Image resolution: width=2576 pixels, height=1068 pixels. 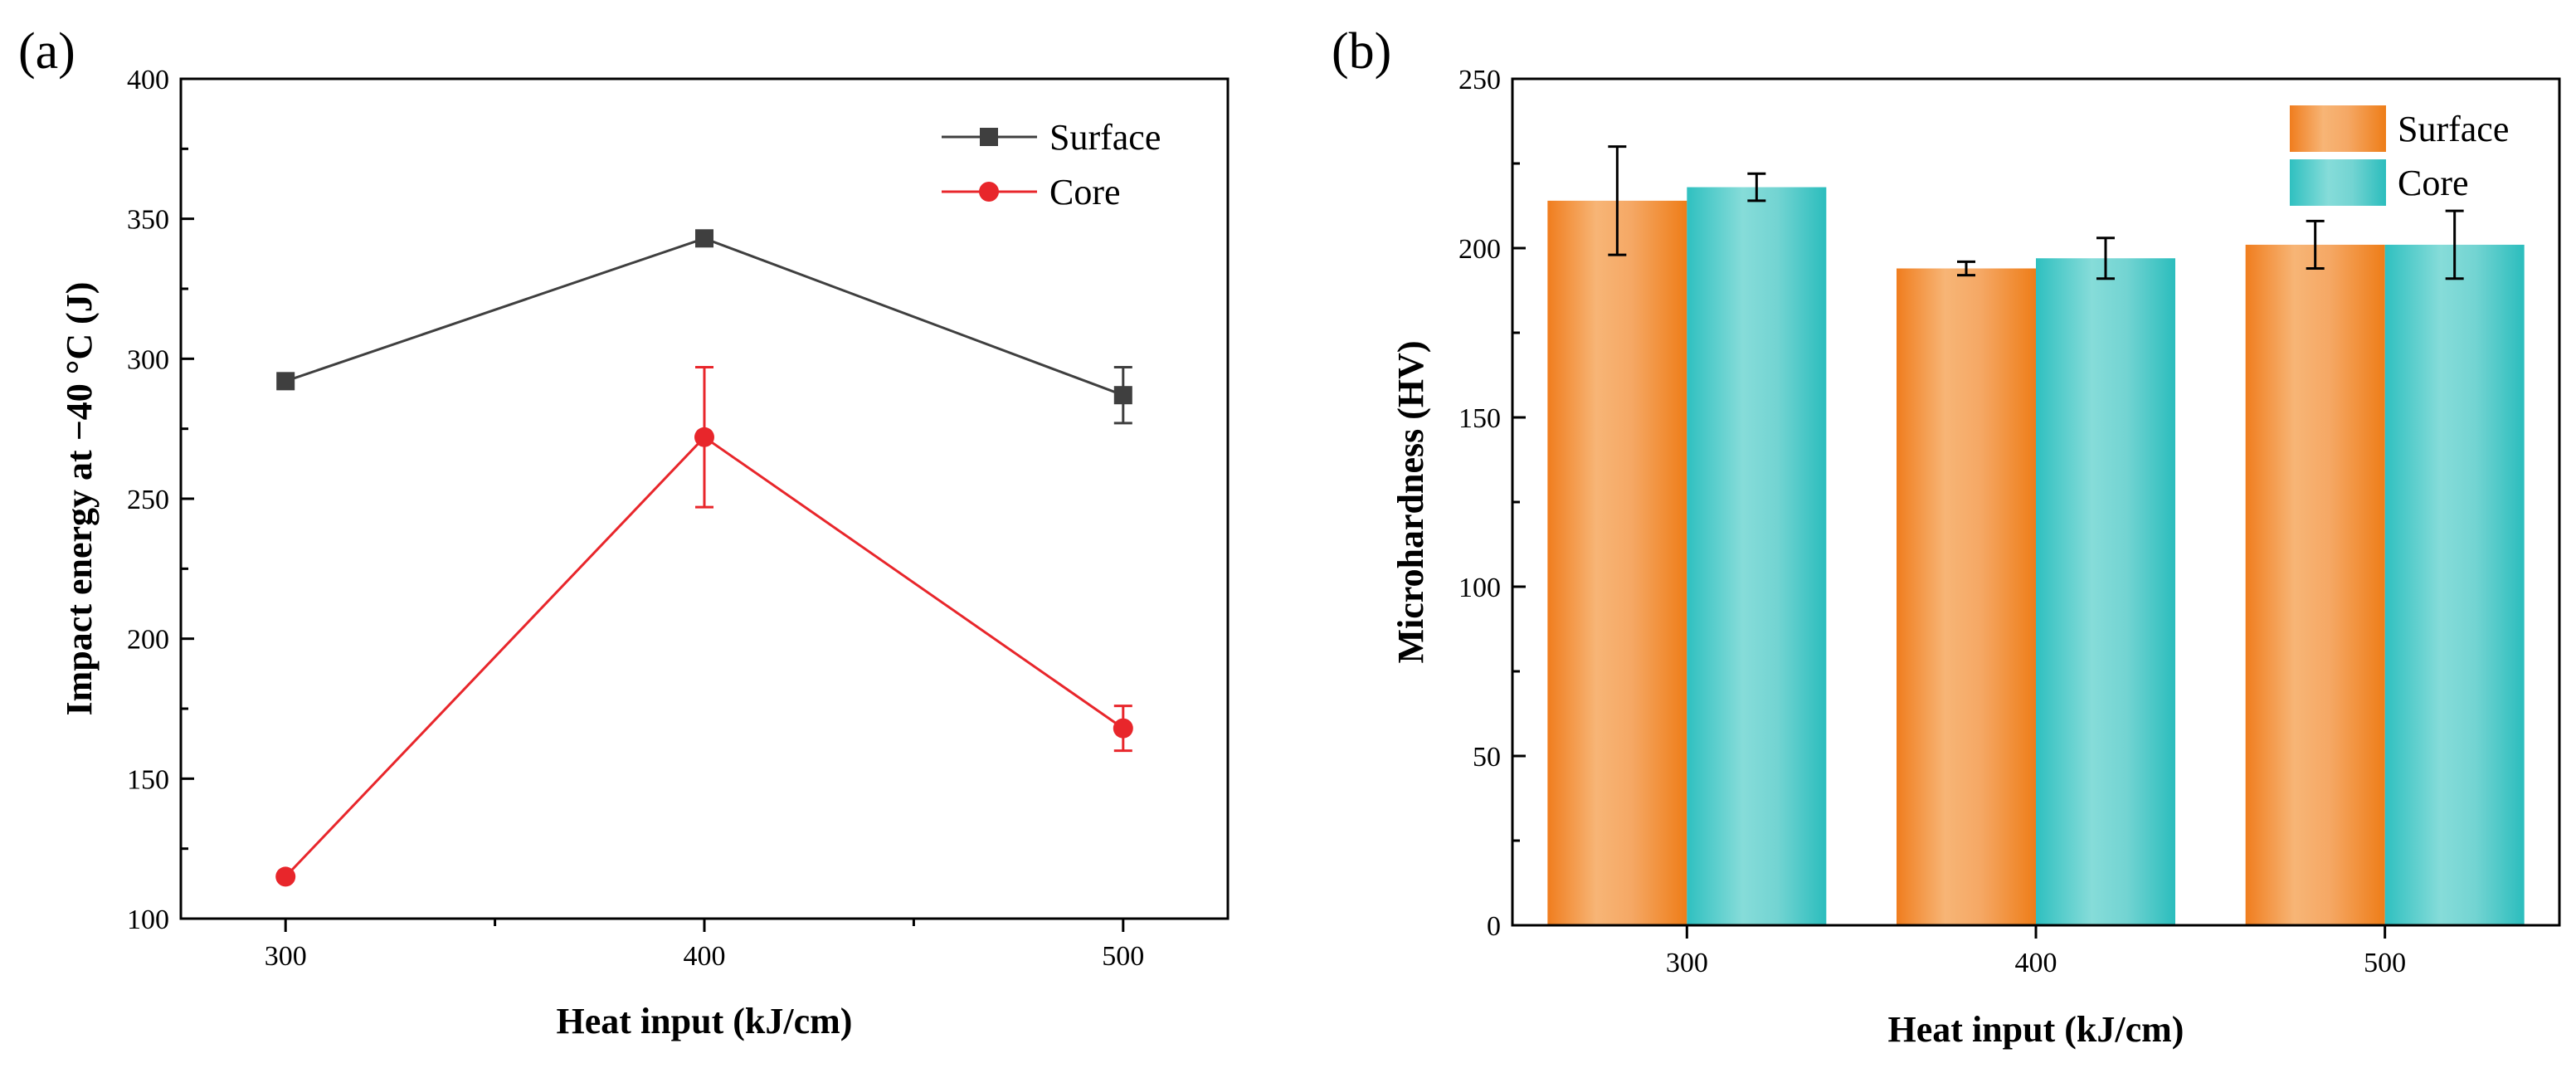 I want to click on panel-b-y-axis-title: Microhardness (HV), so click(x=1410, y=501).